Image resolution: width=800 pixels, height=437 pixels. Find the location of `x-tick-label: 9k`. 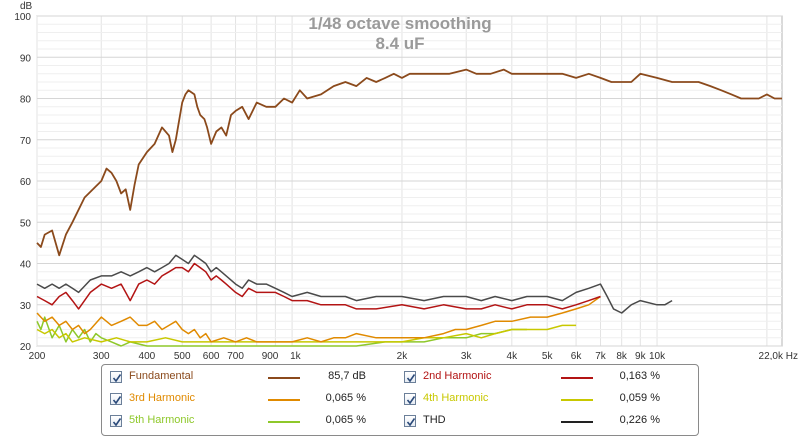

x-tick-label: 9k is located at coordinates (641, 355).